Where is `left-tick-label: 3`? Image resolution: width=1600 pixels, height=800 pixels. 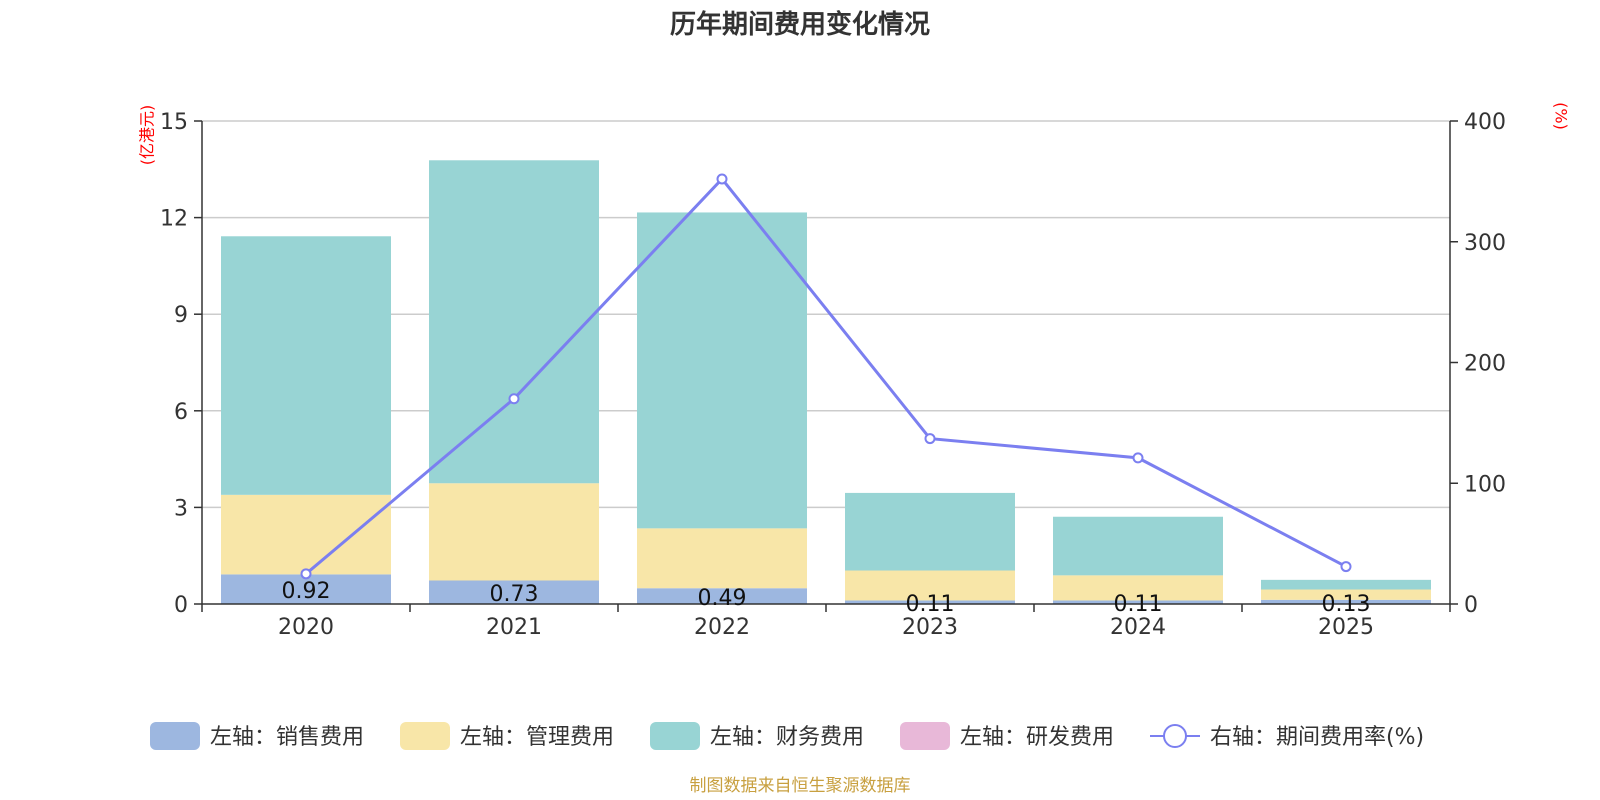
left-tick-label: 3 is located at coordinates (181, 508).